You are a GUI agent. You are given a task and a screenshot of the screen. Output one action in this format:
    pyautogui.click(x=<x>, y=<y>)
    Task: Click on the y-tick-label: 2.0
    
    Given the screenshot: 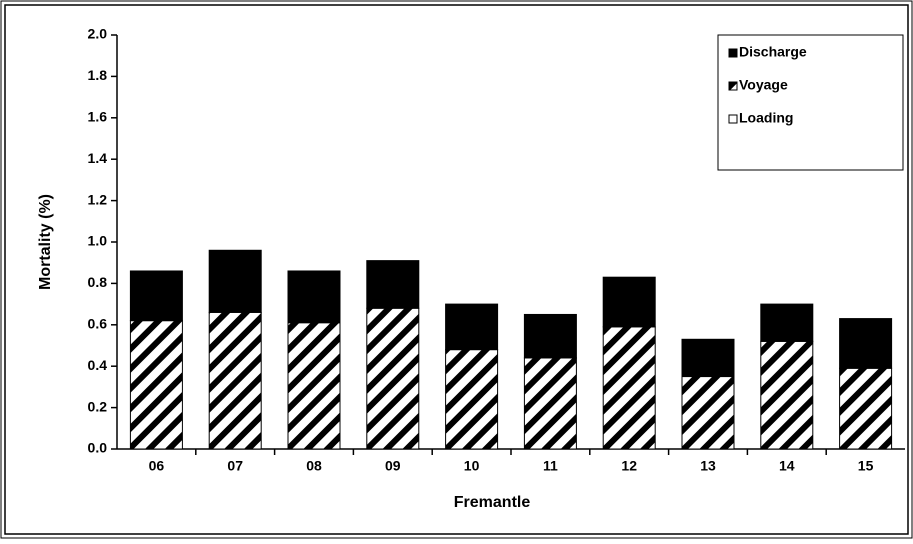 What is the action you would take?
    pyautogui.click(x=98, y=34)
    